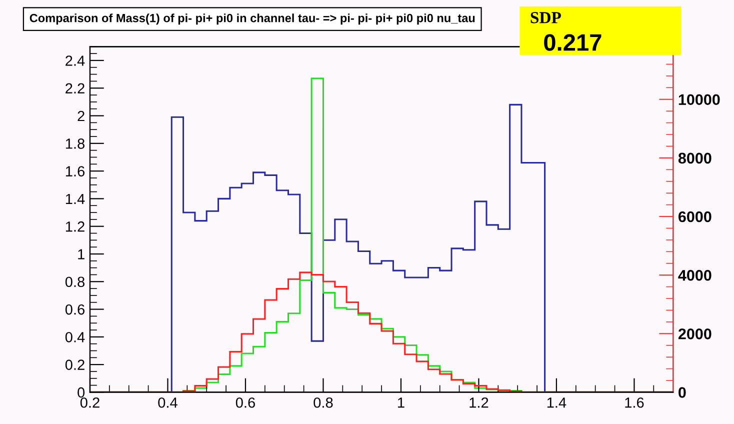 Image resolution: width=734 pixels, height=424 pixels. I want to click on y-tick-label: 1.8, so click(75, 143).